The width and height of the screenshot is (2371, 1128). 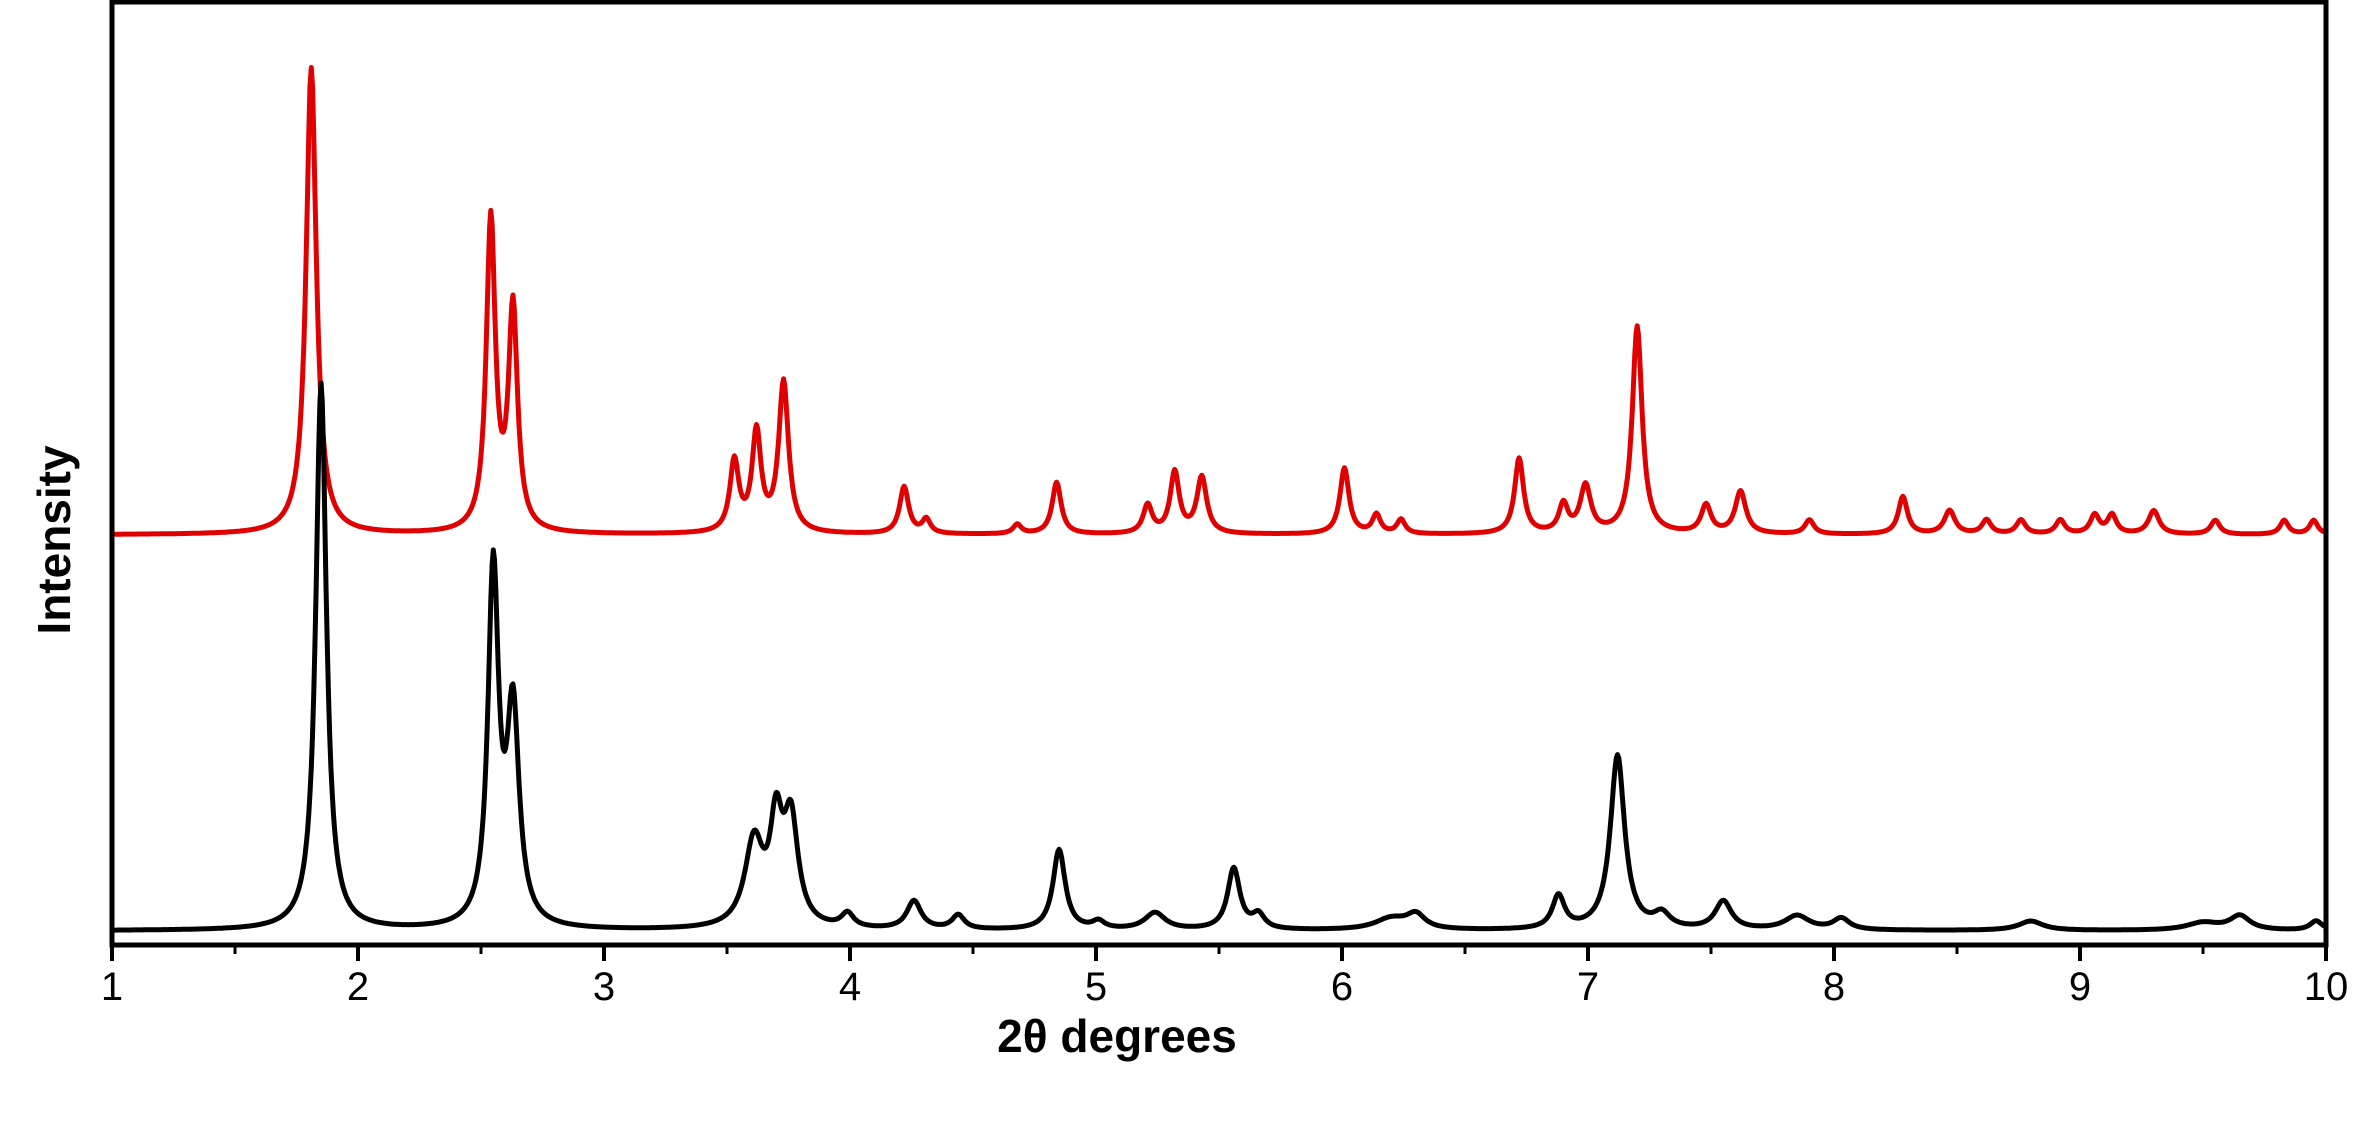 What do you see at coordinates (1834, 987) in the screenshot?
I see `x-tick-label: 8` at bounding box center [1834, 987].